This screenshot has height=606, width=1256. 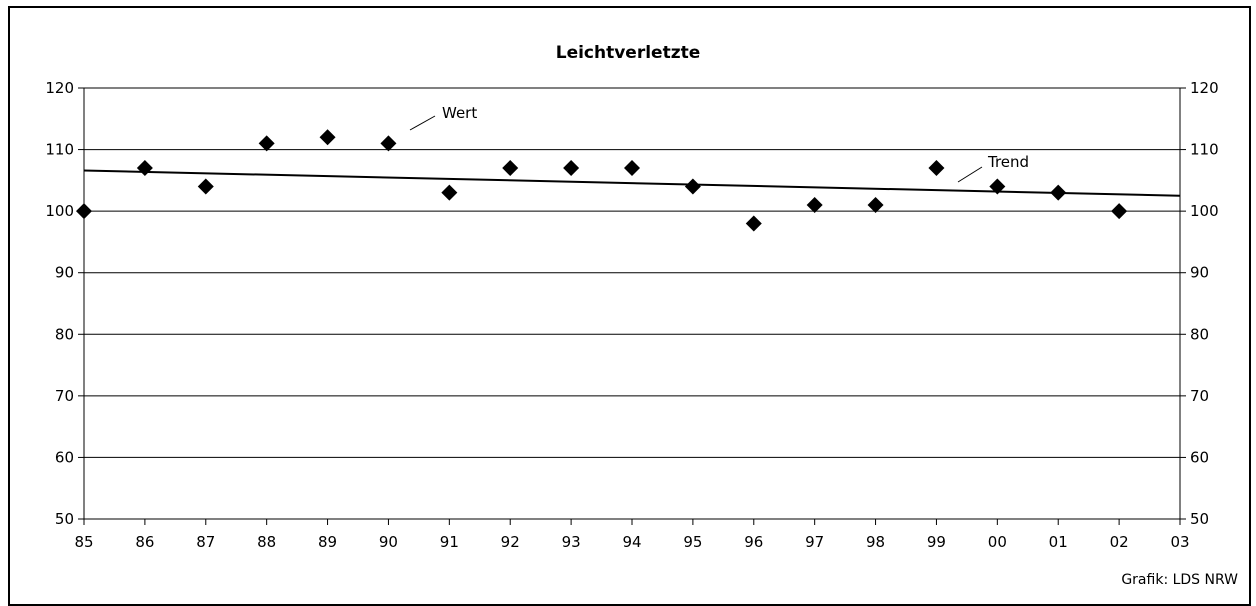 I want to click on x-tick-label: 94, so click(x=631, y=542).